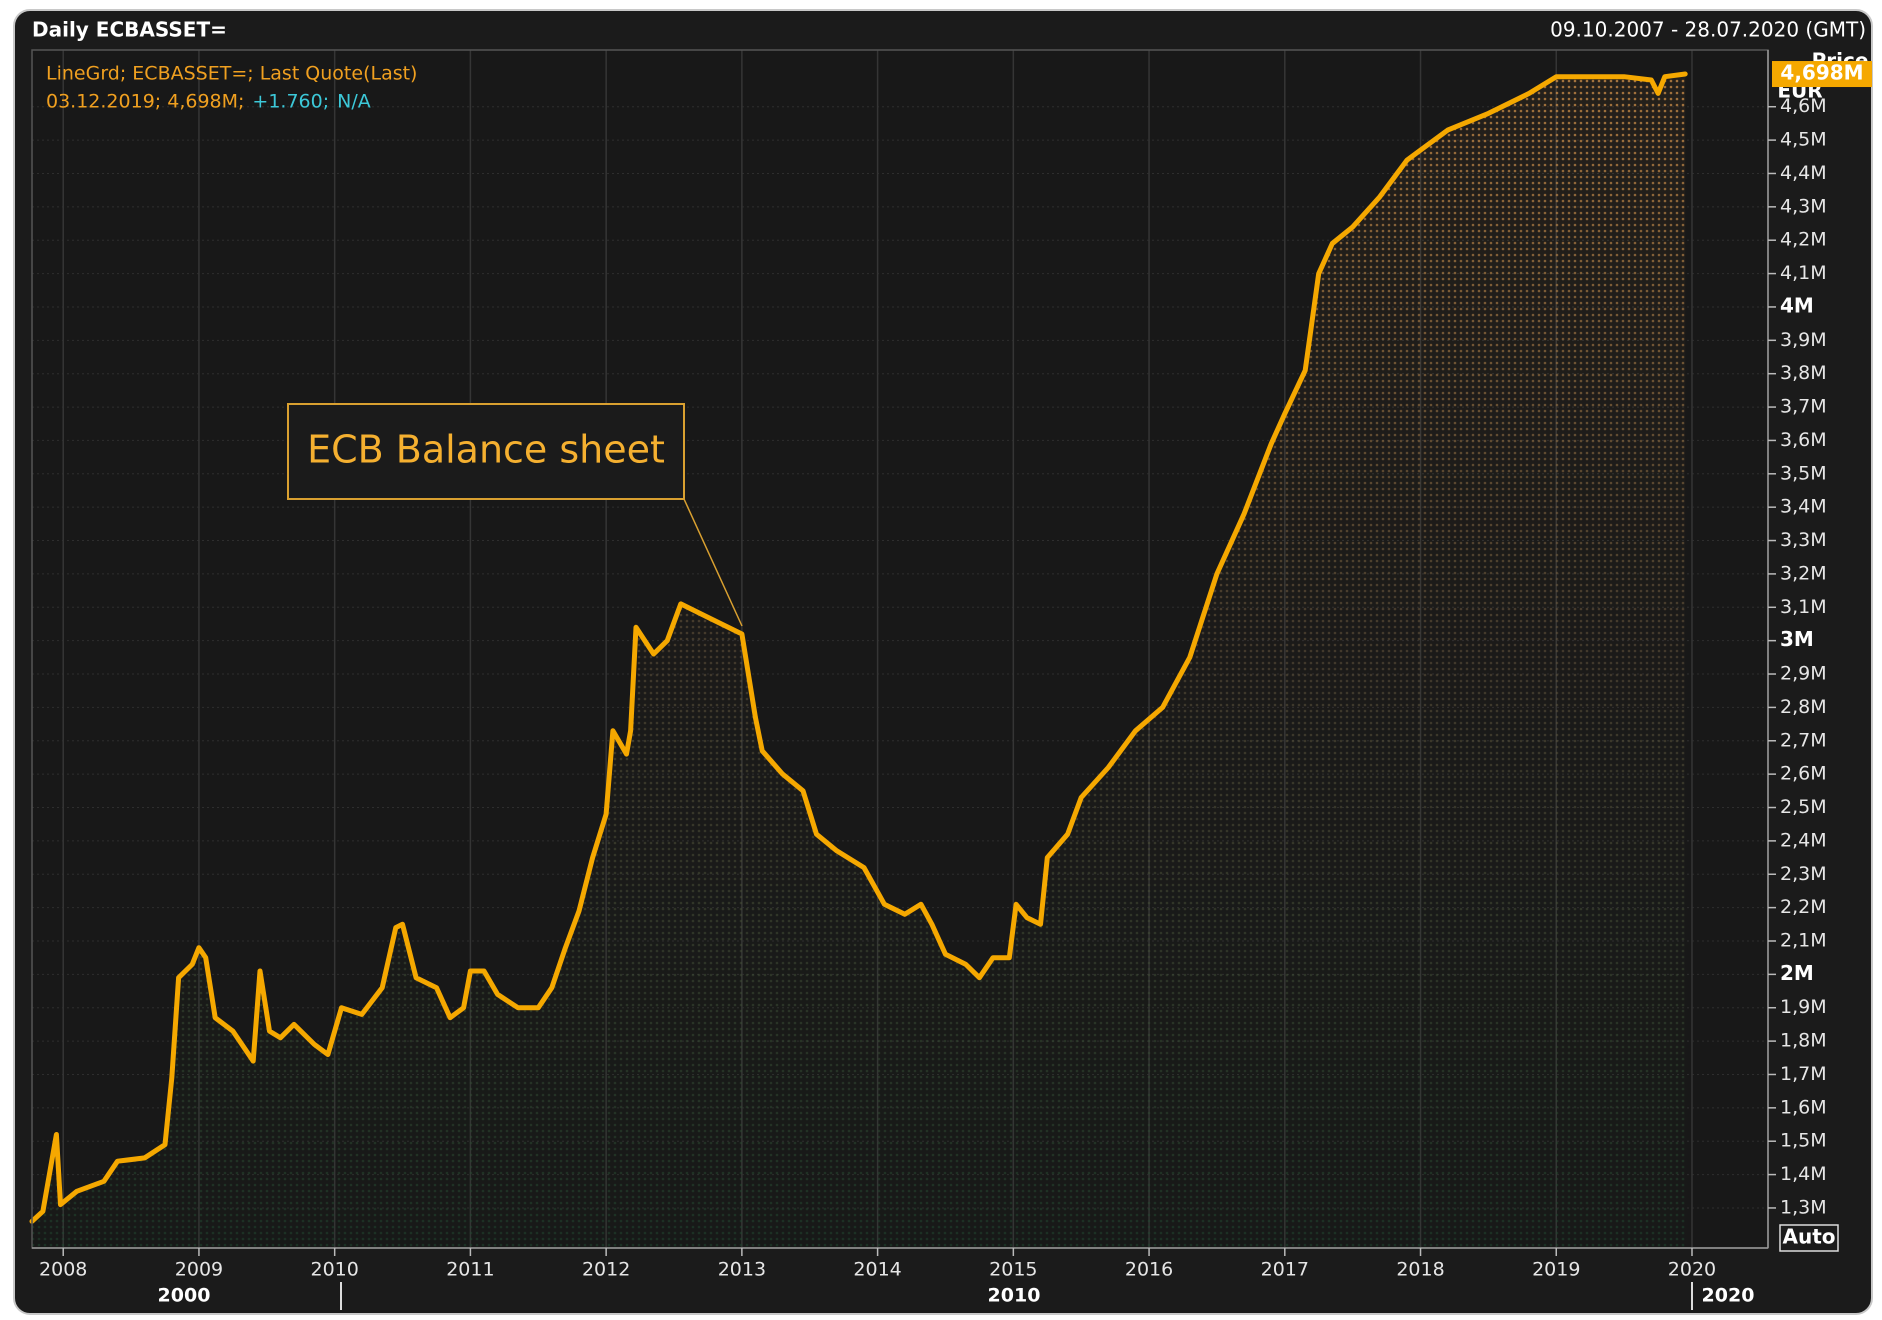  What do you see at coordinates (1803, 473) in the screenshot?
I see `y-tick-label: 3,5M` at bounding box center [1803, 473].